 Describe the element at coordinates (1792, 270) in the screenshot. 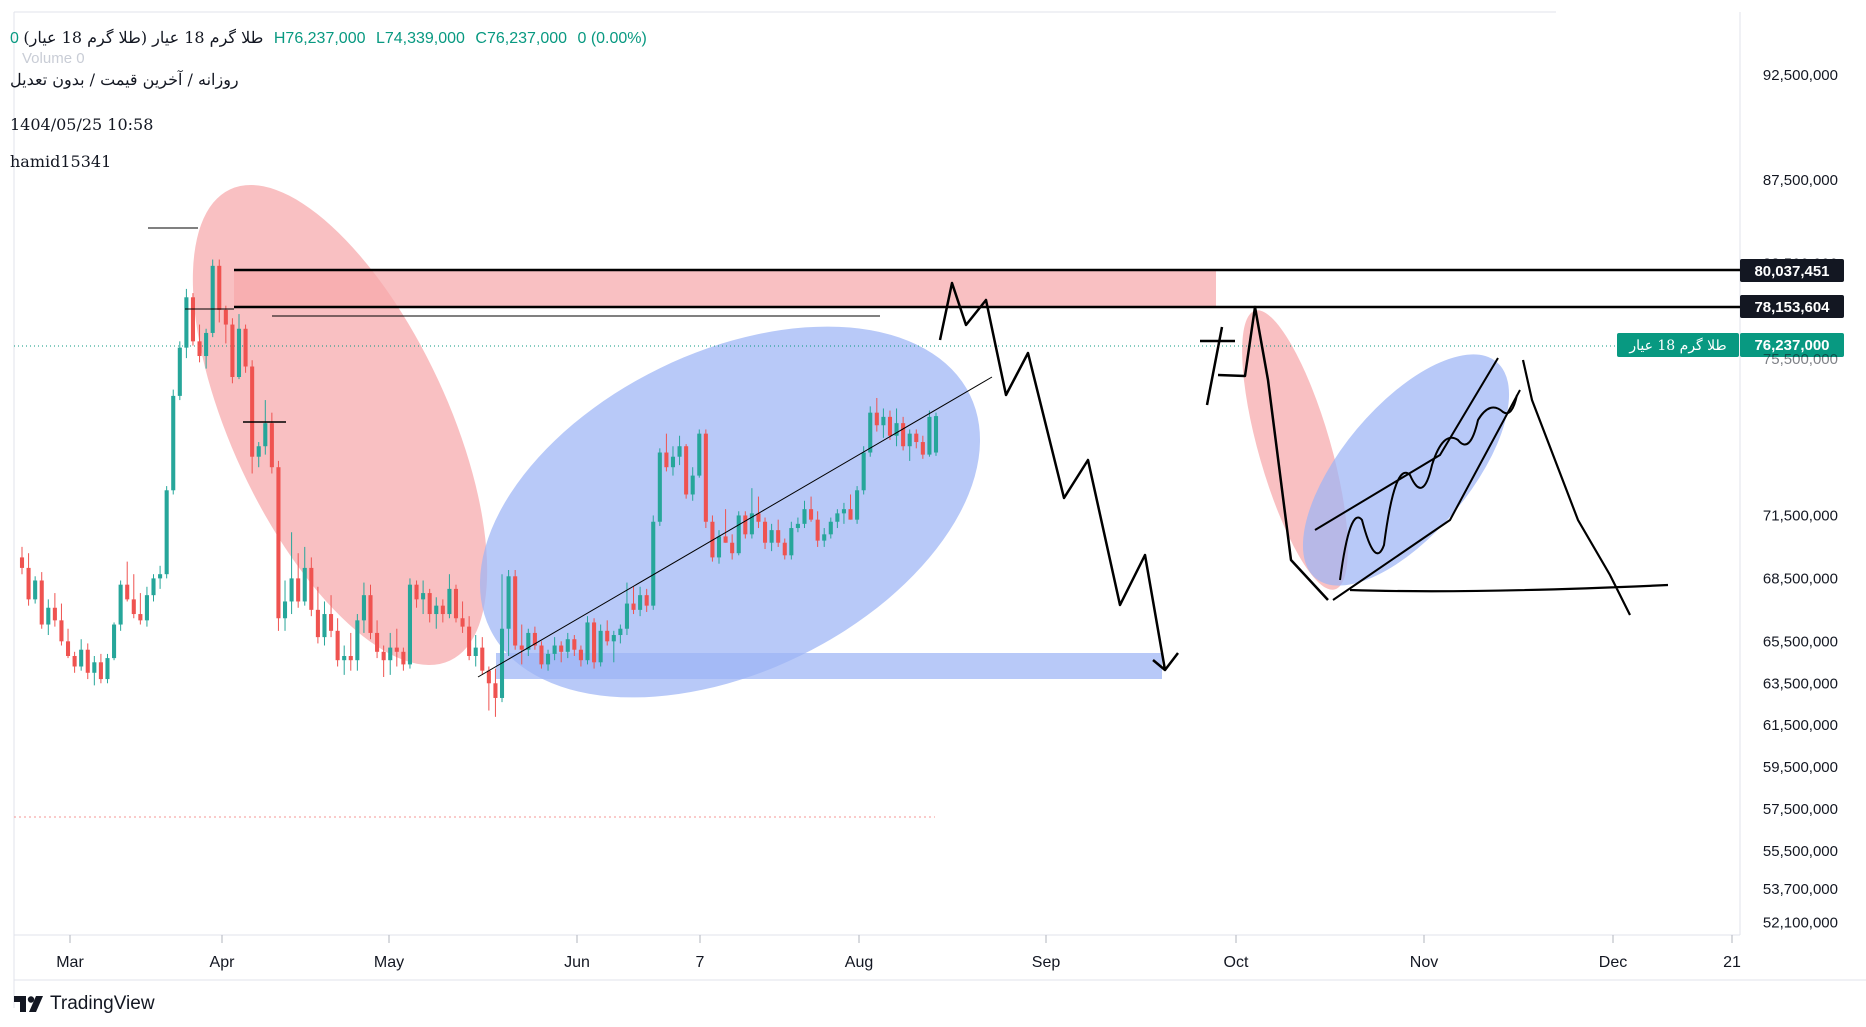

I see `level-badge-80037451: 80,037,451` at that location.